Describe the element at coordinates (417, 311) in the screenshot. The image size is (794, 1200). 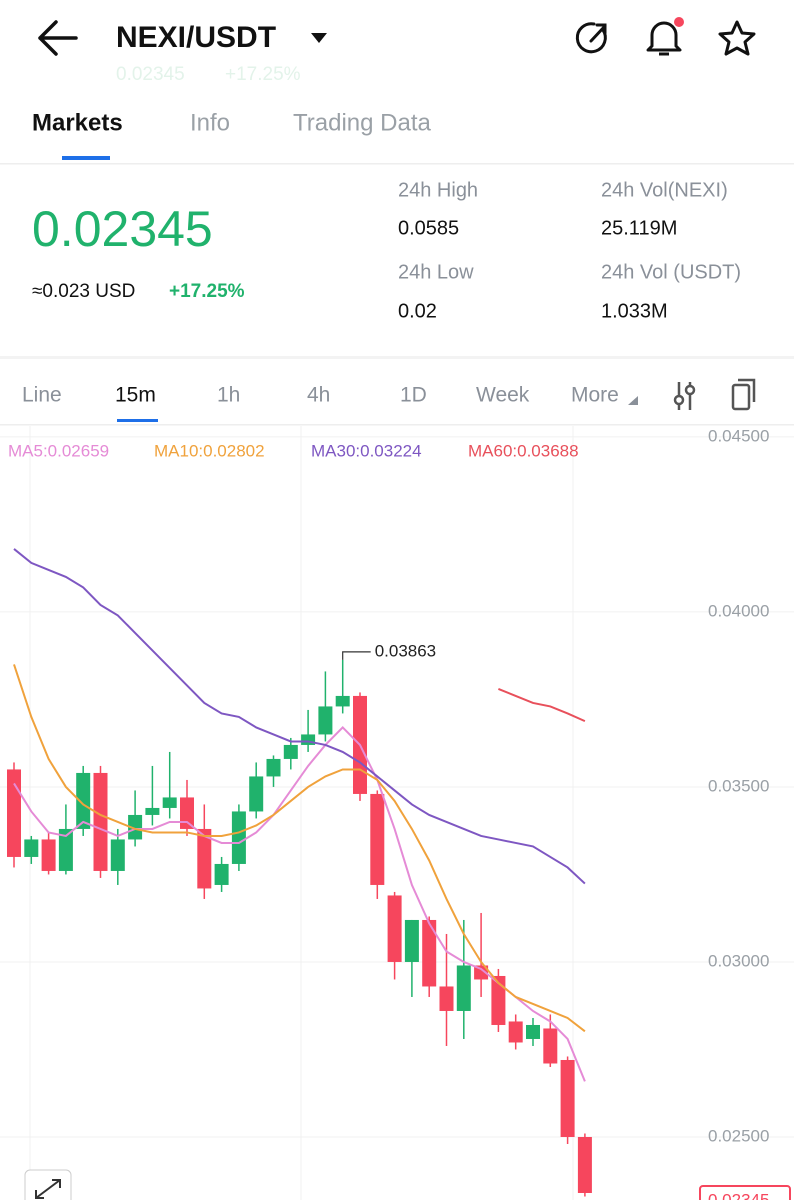
I see `stat-value: 0.02` at that location.